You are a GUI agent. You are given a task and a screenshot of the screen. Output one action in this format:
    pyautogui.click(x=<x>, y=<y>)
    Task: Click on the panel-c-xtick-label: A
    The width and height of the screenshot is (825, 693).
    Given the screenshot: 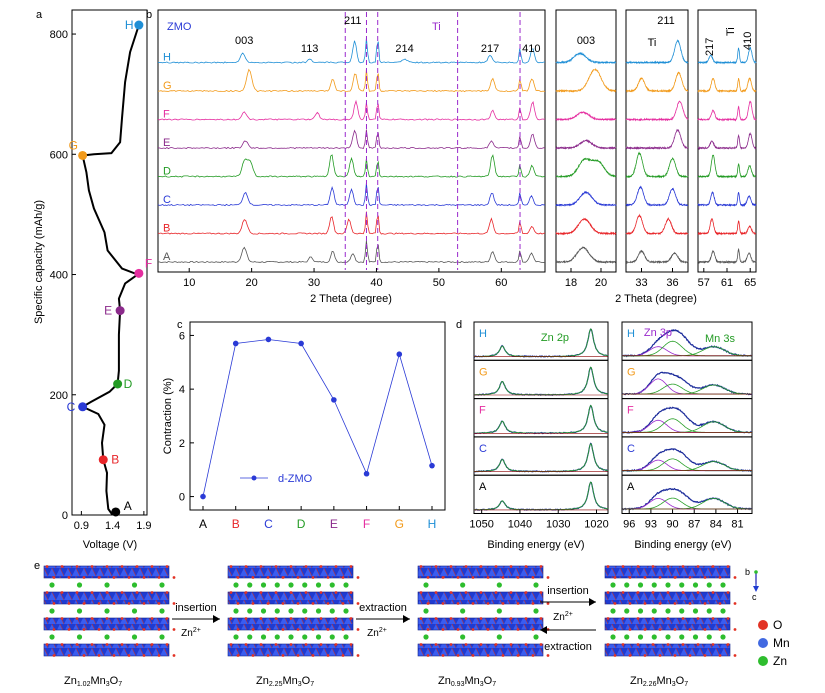 What is the action you would take?
    pyautogui.click(x=203, y=524)
    